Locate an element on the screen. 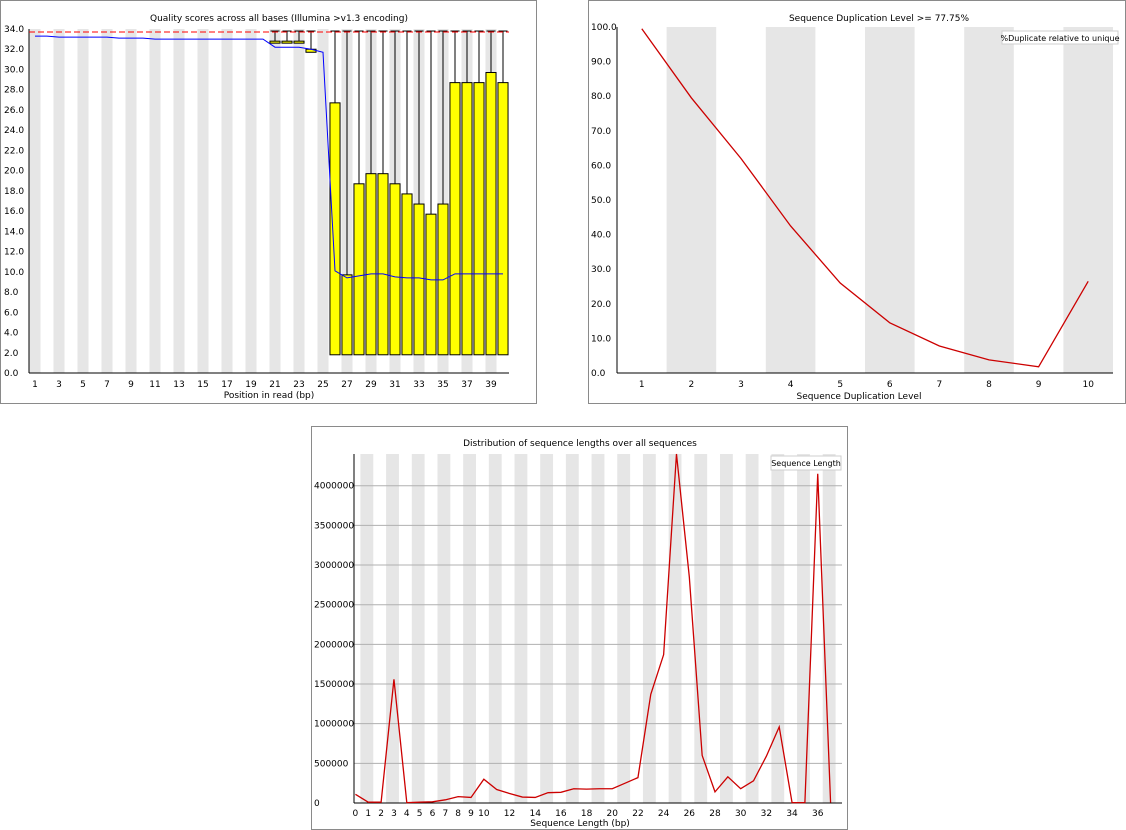 Image resolution: width=1126 pixels, height=830 pixels. x-tick-label: 26 is located at coordinates (690, 814).